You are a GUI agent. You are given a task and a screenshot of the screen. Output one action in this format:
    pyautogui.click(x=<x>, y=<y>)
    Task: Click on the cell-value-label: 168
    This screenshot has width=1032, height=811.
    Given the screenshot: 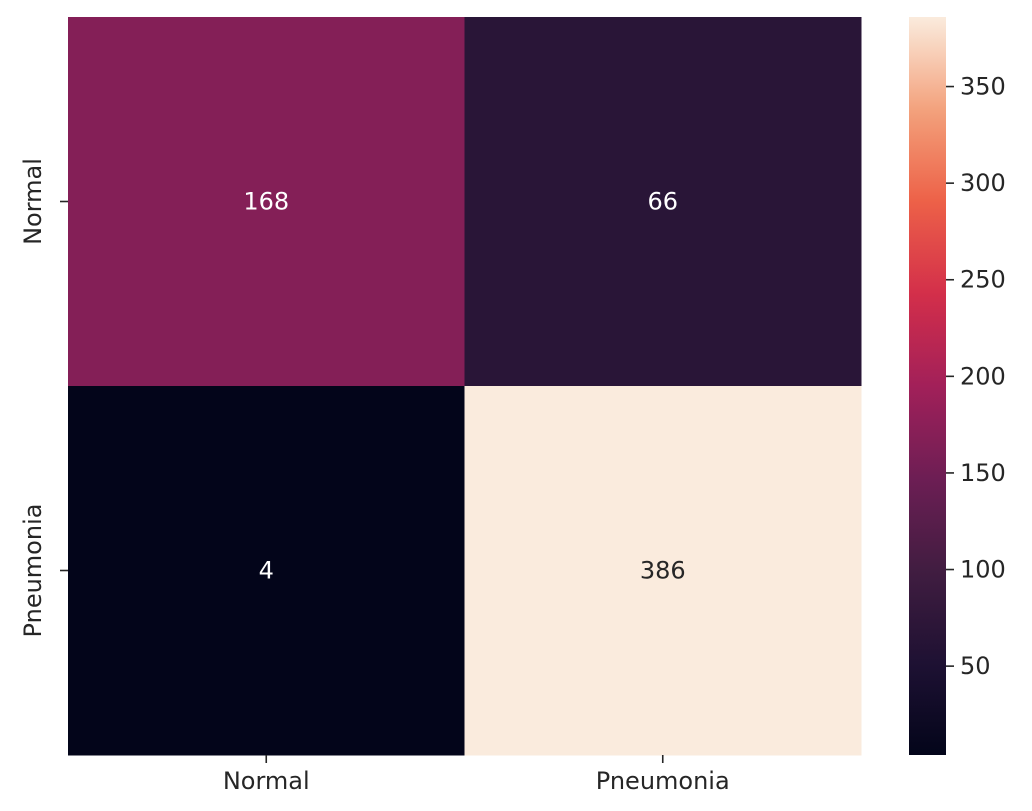 What is the action you would take?
    pyautogui.click(x=266, y=202)
    